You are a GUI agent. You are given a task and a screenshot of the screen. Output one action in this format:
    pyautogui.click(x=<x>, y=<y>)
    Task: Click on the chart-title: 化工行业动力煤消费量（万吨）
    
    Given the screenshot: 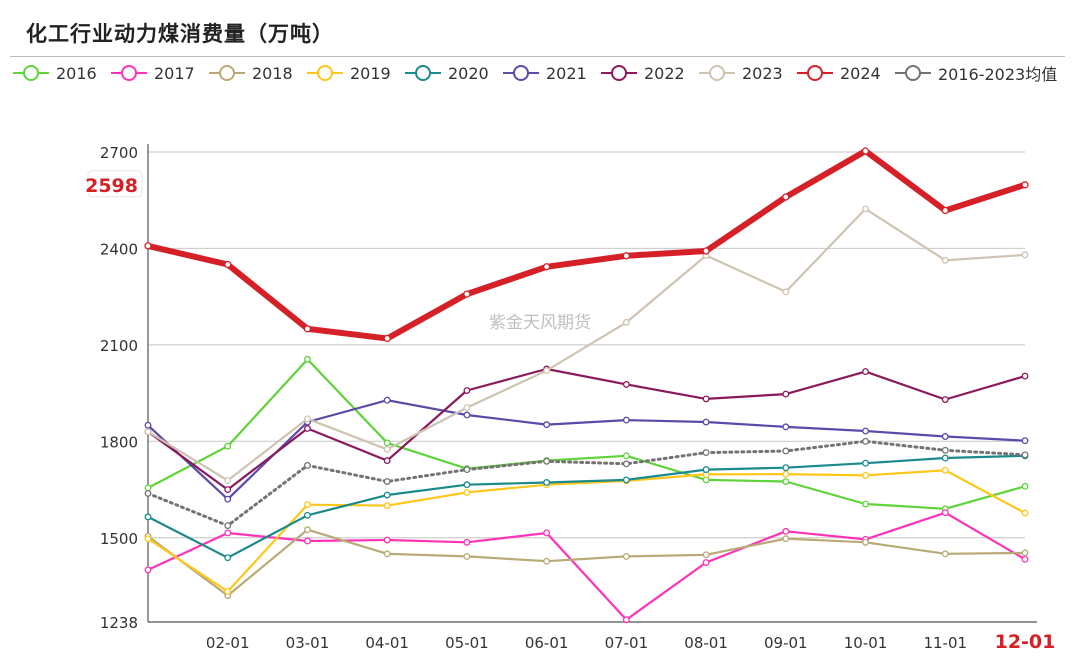 What is the action you would take?
    pyautogui.click(x=180, y=34)
    